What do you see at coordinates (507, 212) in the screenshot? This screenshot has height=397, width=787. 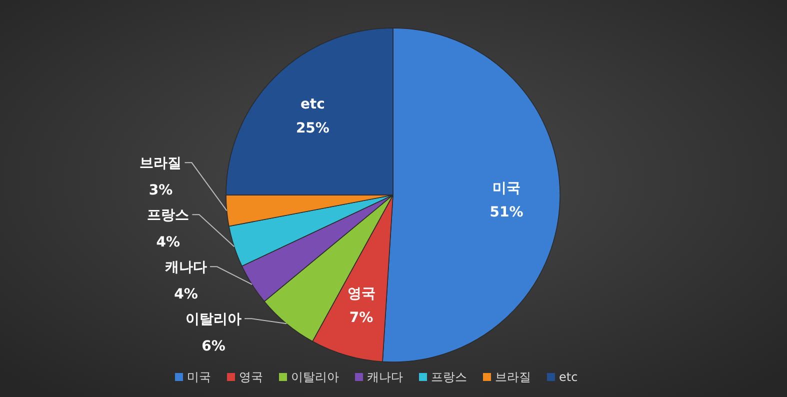 I see `data-label: 51%` at bounding box center [507, 212].